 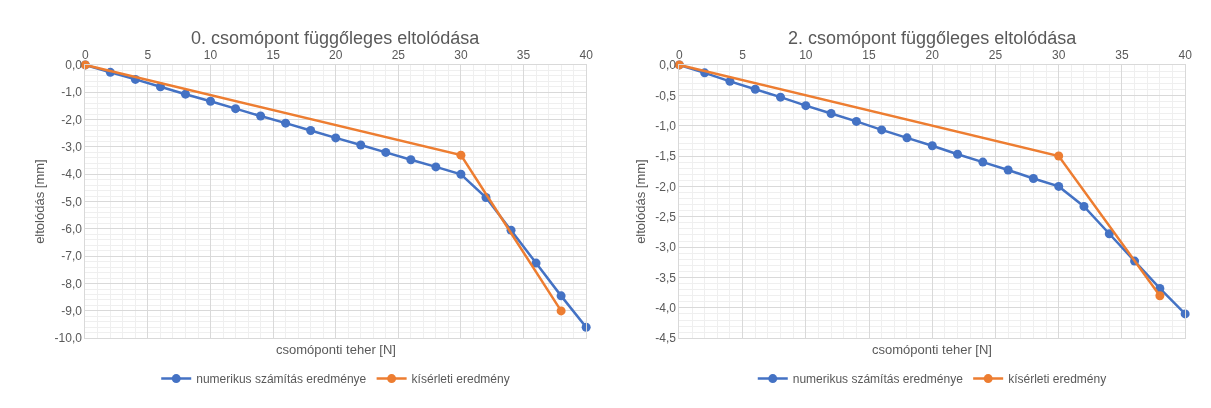 I want to click on chart-title: 2. csomópont függőleges eltolódása, so click(x=933, y=38).